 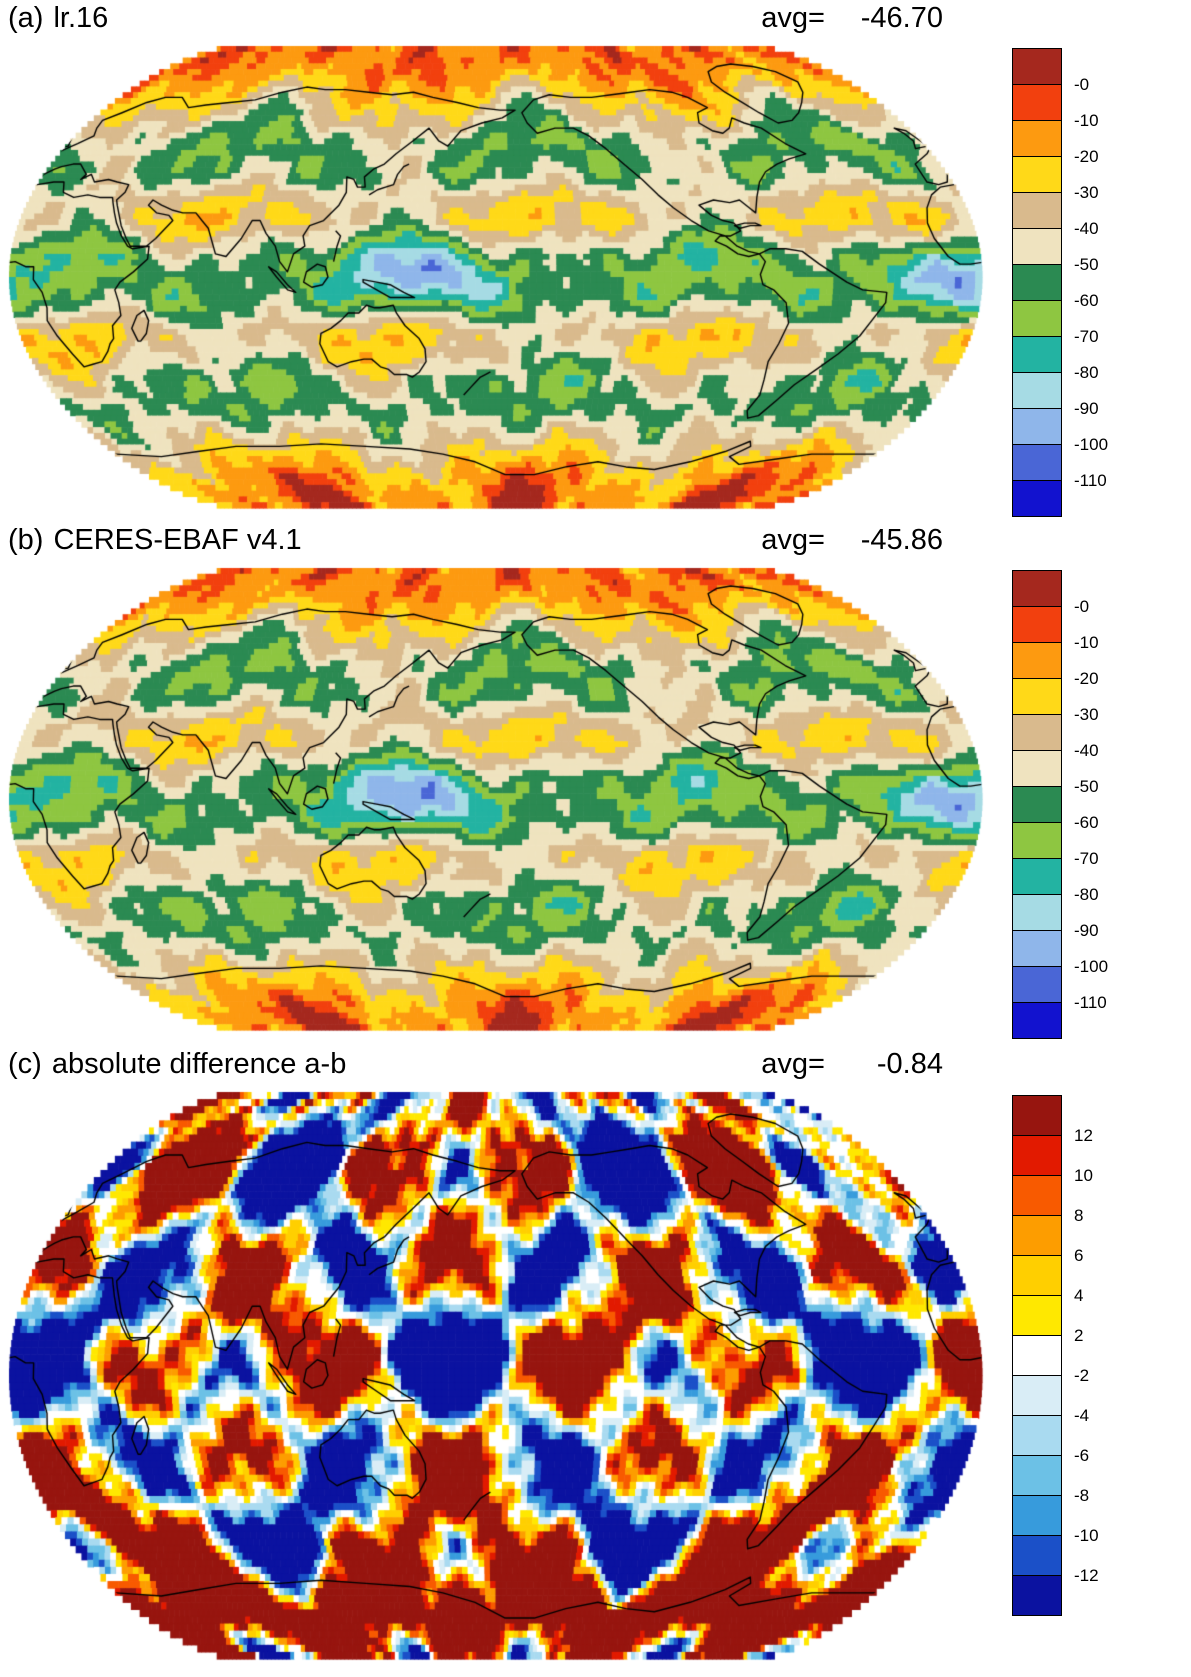 What do you see at coordinates (1086, 1535) in the screenshot?
I see `colorbar-tick-label: -10` at bounding box center [1086, 1535].